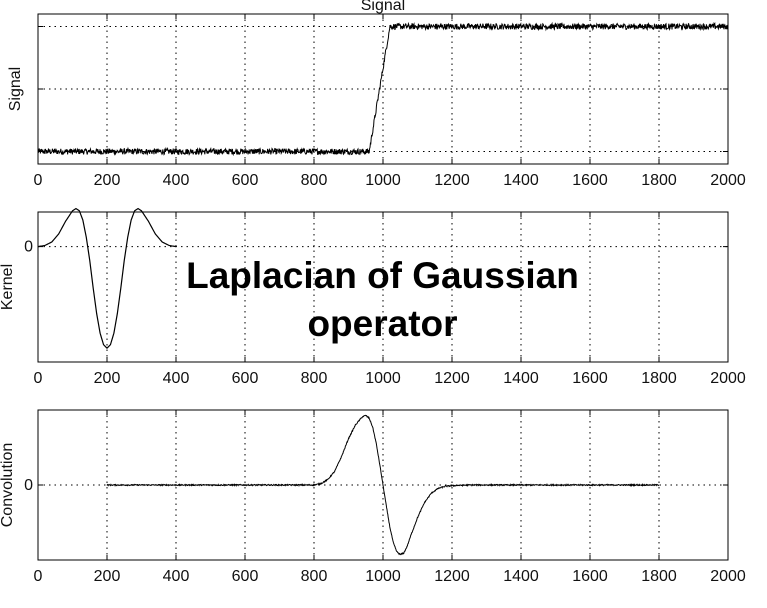 This screenshot has height=608, width=767. I want to click on overlay-title-line2: operator, so click(382, 323).